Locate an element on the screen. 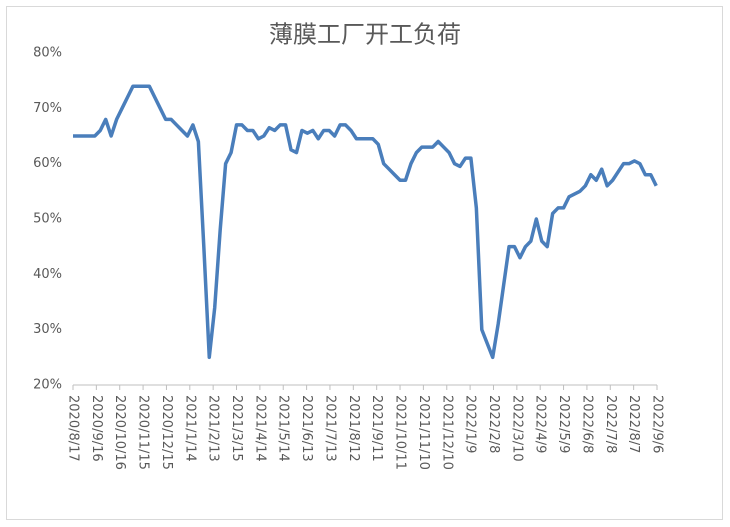 This screenshot has height=527, width=730. x-tick-label: 2022/8/7 is located at coordinates (633, 424).